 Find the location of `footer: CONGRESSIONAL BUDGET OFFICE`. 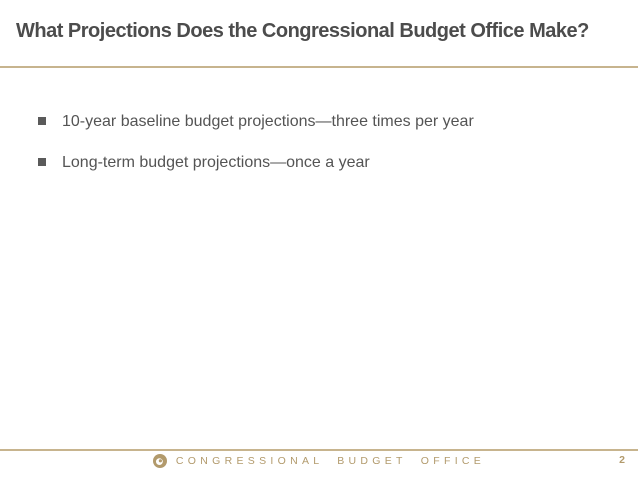

footer: CONGRESSIONAL BUDGET OFFICE is located at coordinates (319, 461).